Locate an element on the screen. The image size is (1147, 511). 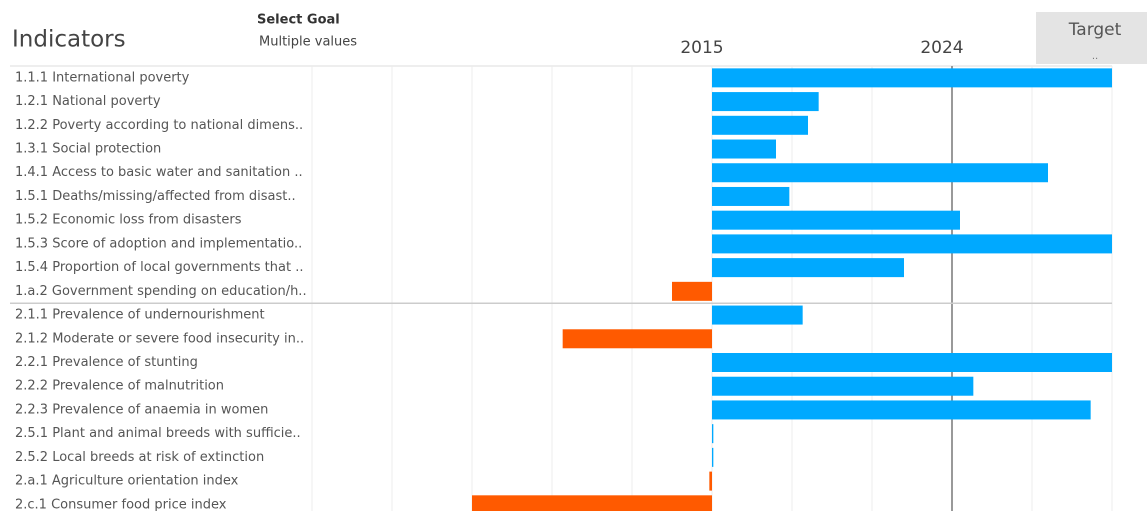
filter-label: Select Goal is located at coordinates (298, 20).